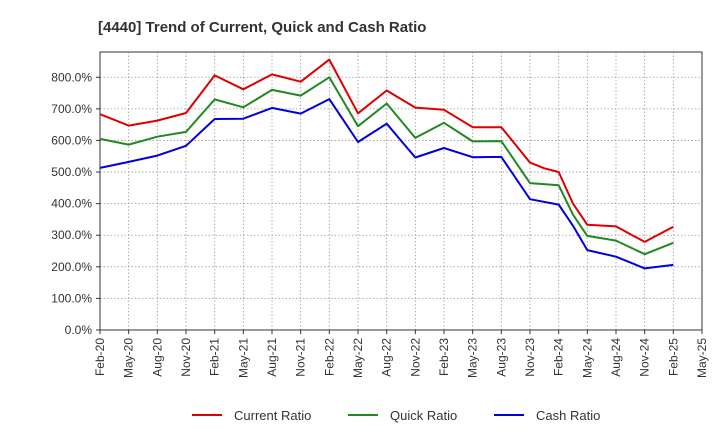  What do you see at coordinates (186, 357) in the screenshot?
I see `x-tick-label: Nov-20` at bounding box center [186, 357].